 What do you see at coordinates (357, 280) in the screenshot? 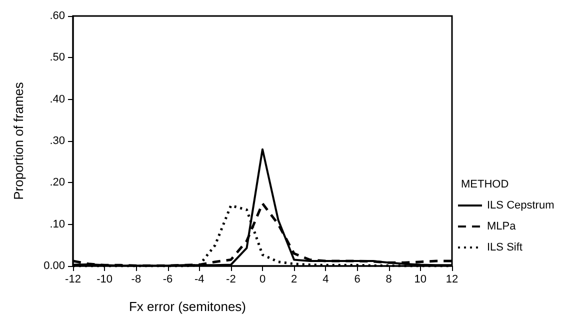
I see `x-tick-label: 6` at bounding box center [357, 280].